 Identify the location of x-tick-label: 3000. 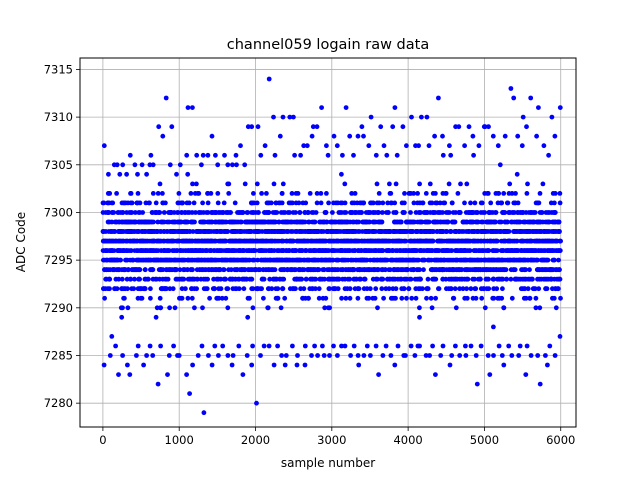
(331, 440).